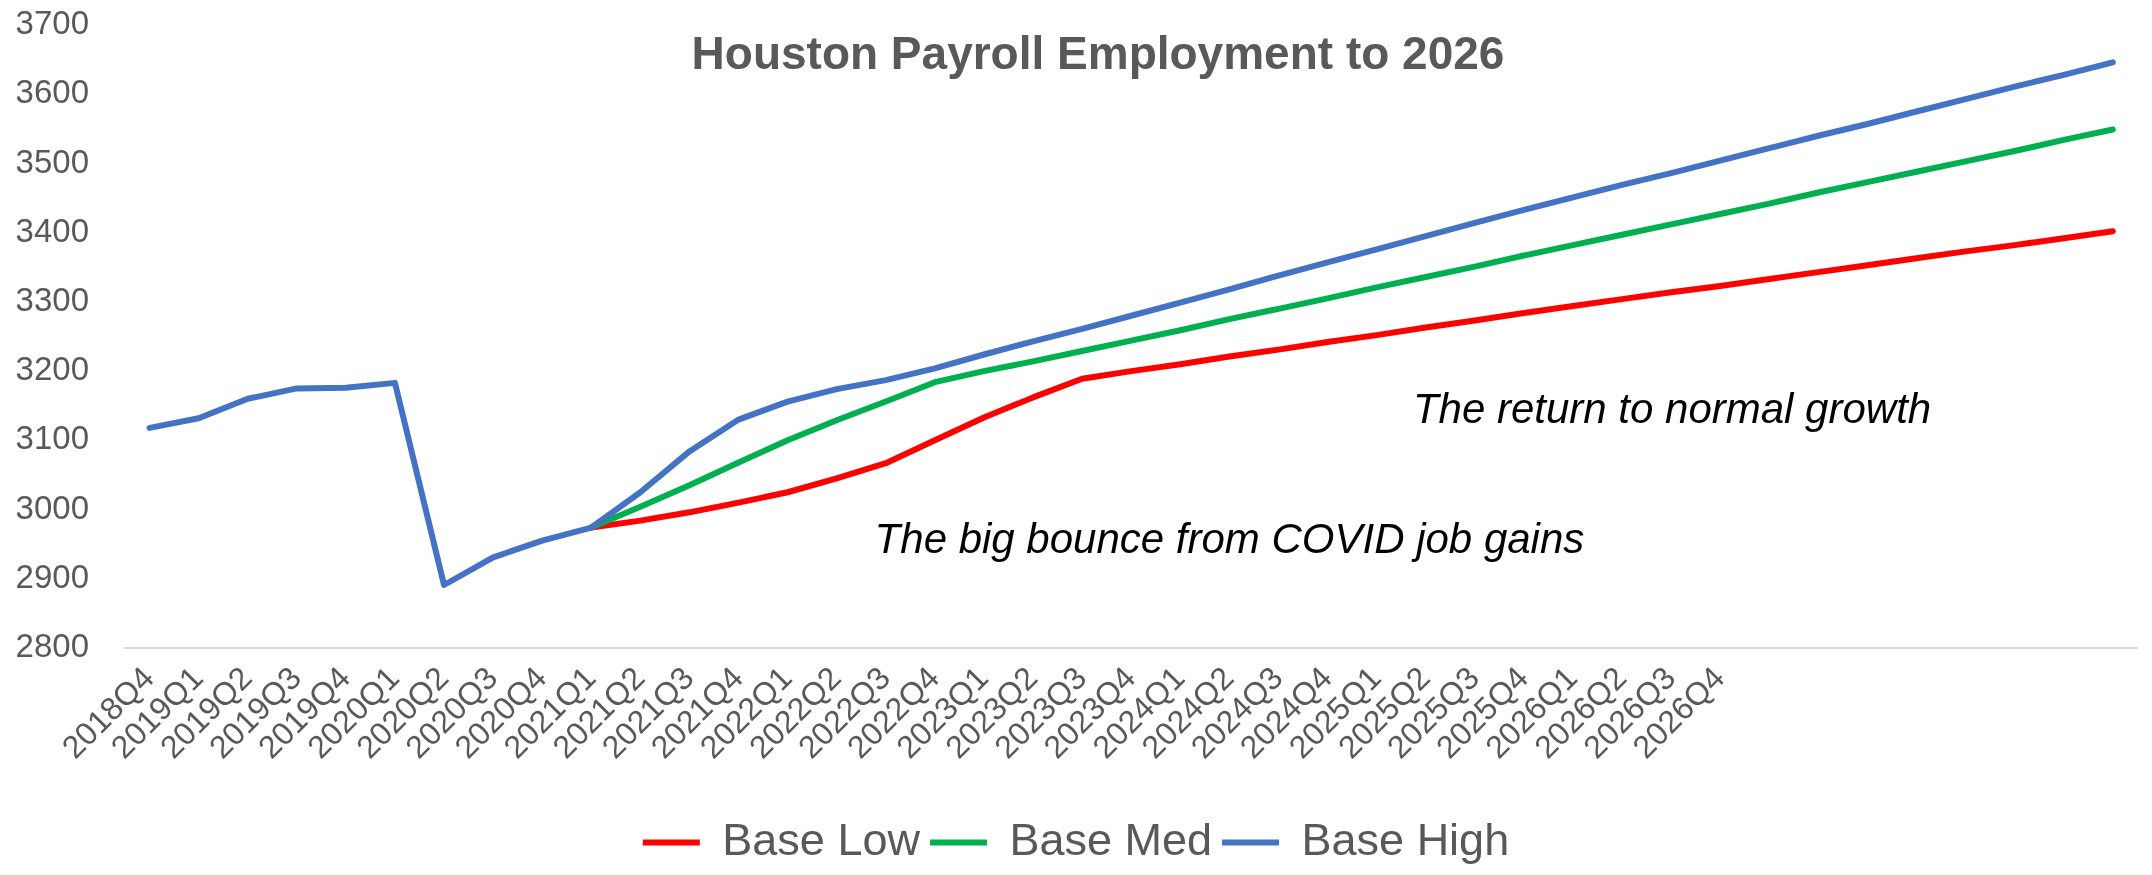  Describe the element at coordinates (1405, 839) in the screenshot. I see `legend-label: Base High` at that location.